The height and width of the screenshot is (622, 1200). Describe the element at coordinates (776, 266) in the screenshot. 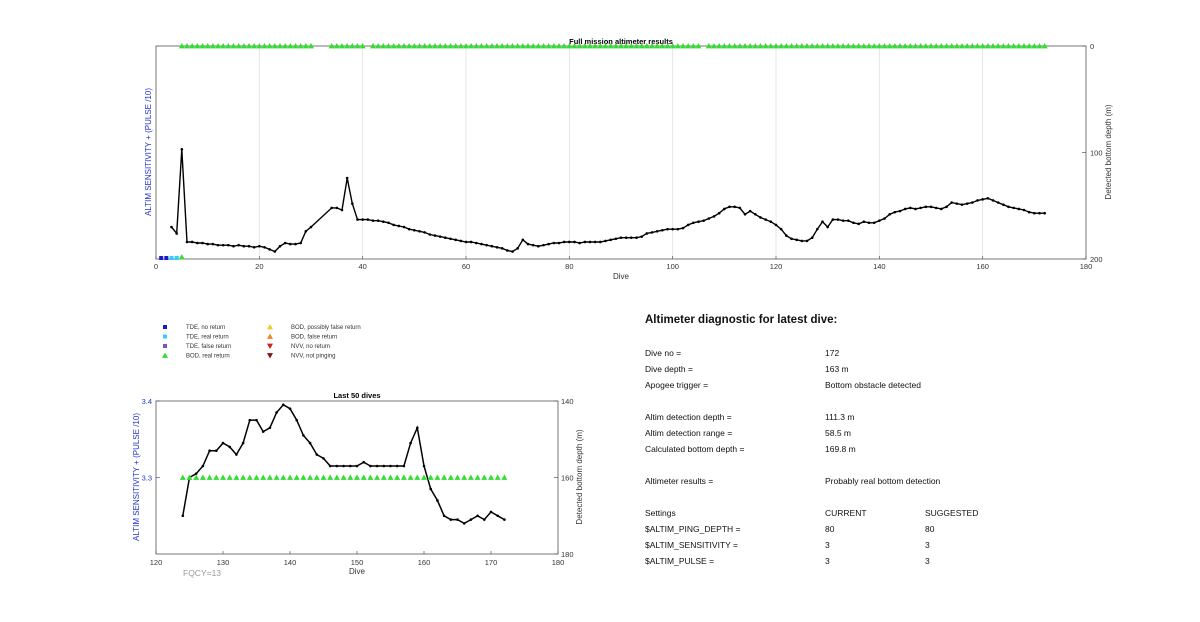

I see `top-x-tick-label: 120` at that location.